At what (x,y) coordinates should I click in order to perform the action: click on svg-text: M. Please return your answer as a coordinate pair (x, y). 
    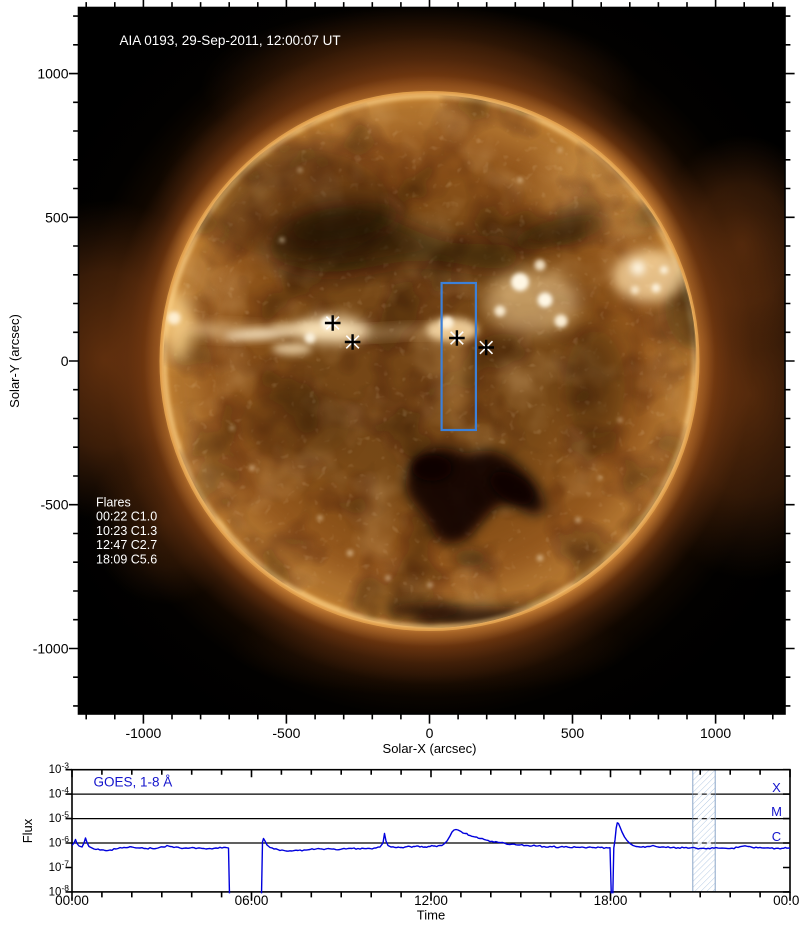
    Looking at the image, I should click on (776, 811).